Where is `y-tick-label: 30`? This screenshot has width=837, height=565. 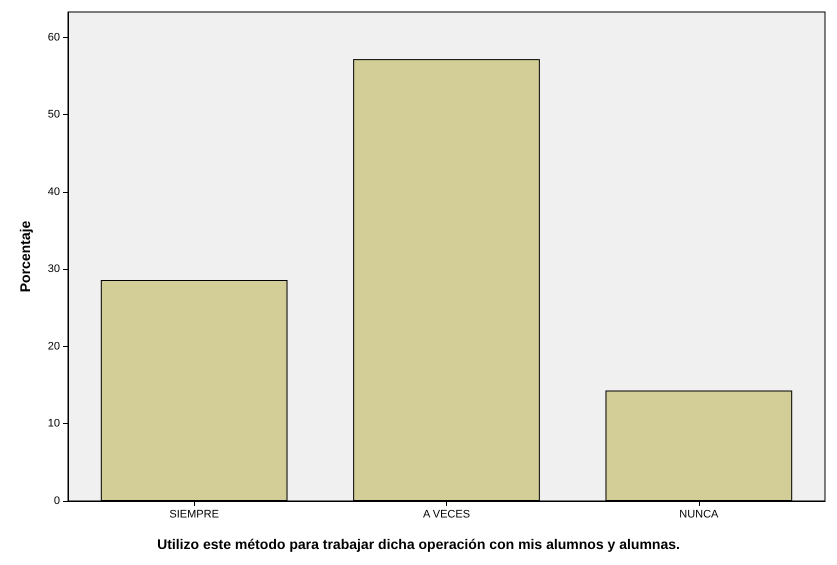 y-tick-label: 30 is located at coordinates (54, 269).